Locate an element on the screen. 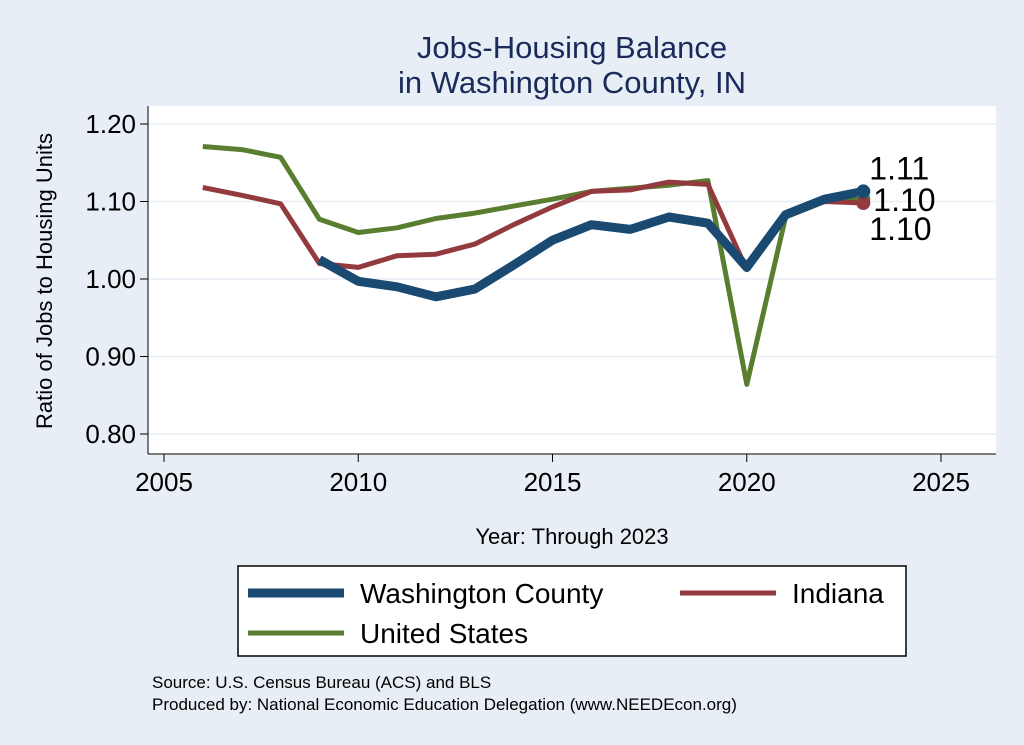 The width and height of the screenshot is (1024, 745). x-axis-title: Year: Through 2023 is located at coordinates (571, 536).